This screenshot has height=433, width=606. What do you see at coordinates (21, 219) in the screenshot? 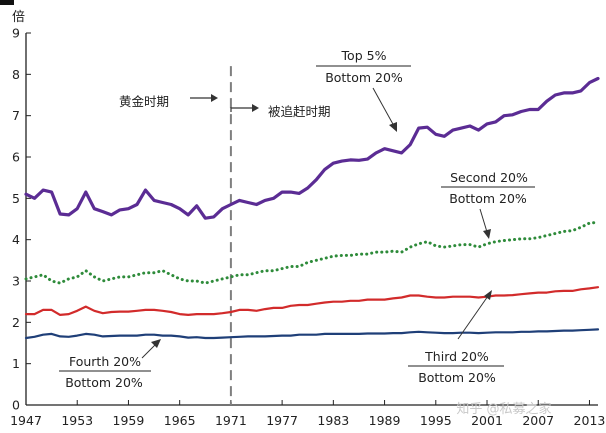
I see `y-ticks: 0 1 2 3 4 5 6 7 8 9` at bounding box center [21, 219].